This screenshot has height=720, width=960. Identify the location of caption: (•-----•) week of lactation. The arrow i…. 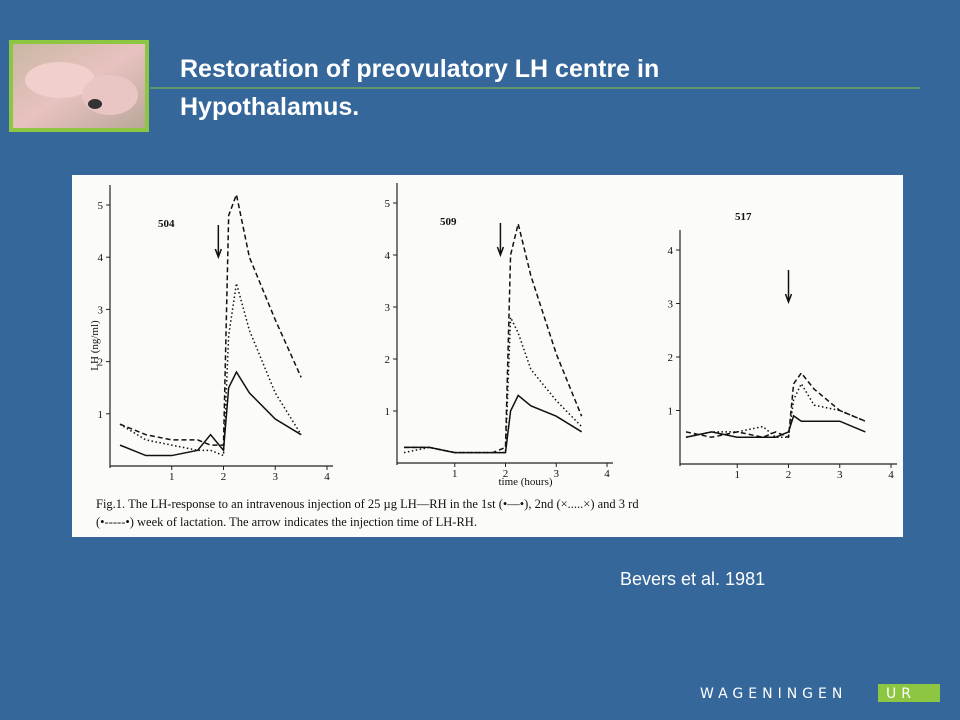
(286, 522).